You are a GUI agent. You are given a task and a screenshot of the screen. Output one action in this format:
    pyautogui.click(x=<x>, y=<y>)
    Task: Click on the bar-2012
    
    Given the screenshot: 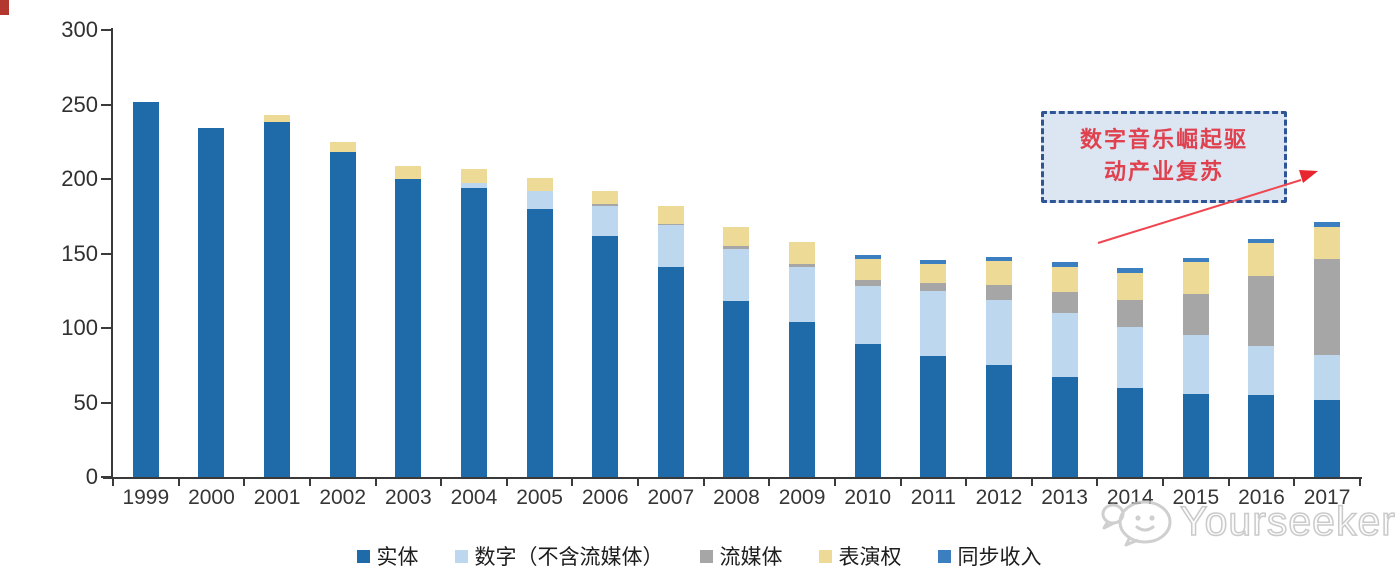 What is the action you would take?
    pyautogui.click(x=999, y=253)
    